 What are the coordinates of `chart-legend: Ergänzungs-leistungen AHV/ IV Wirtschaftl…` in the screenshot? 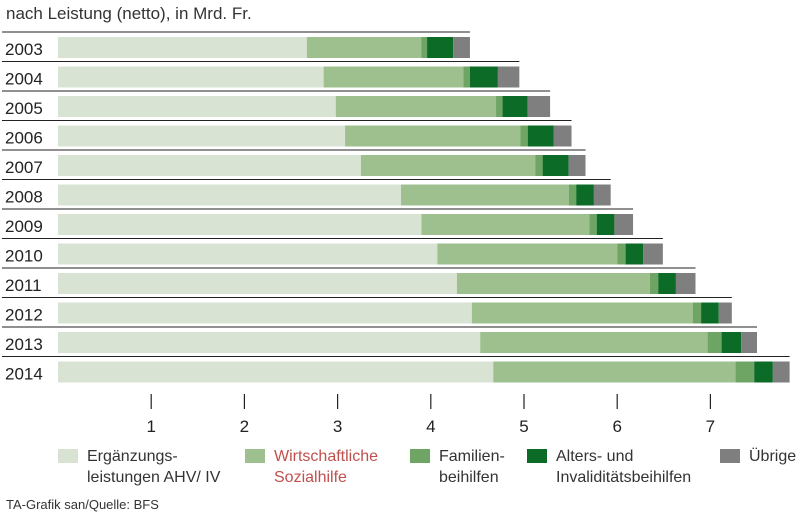 It's located at (400, 471).